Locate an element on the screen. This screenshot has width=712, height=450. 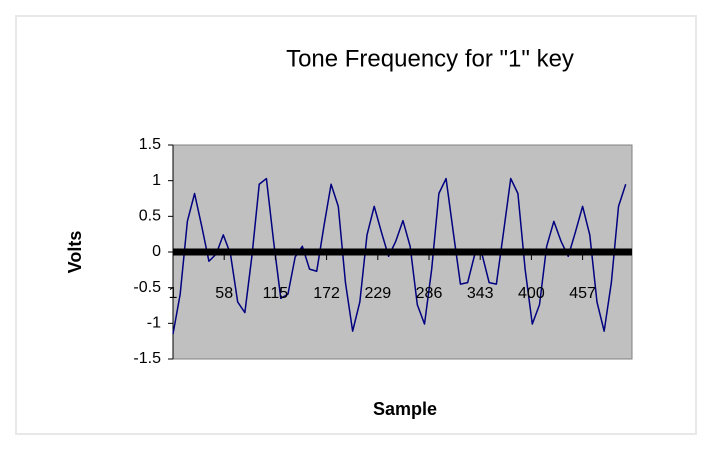
x-tick-label: 115 is located at coordinates (276, 293).